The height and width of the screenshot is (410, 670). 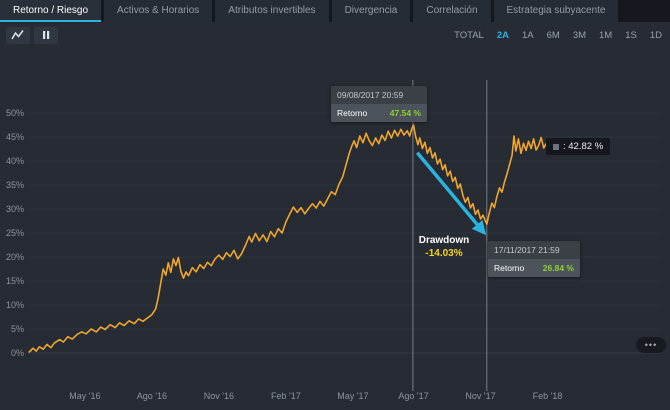 I want to click on tooltip-trough-datetime: 17/11/2017 21:59, so click(x=534, y=250).